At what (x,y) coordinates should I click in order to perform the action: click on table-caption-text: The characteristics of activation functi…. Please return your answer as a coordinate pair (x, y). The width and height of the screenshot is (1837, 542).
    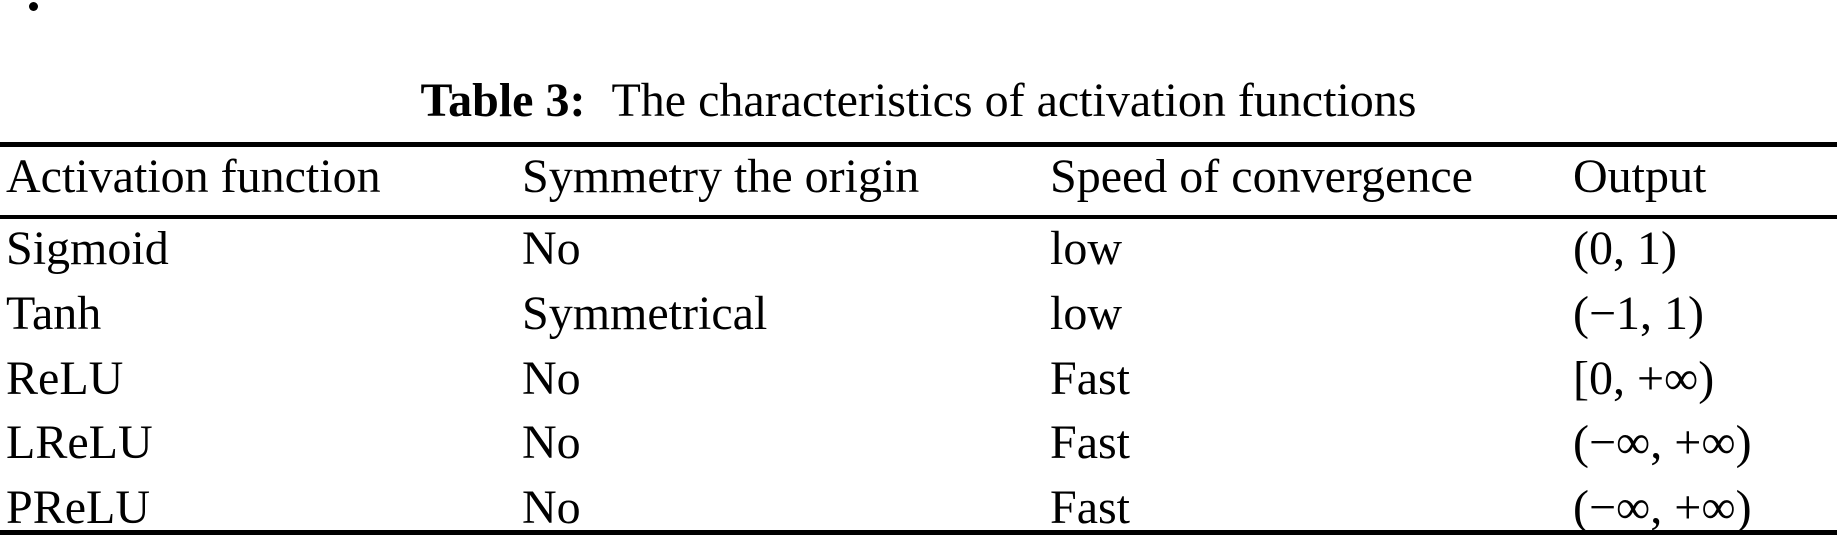
    Looking at the image, I should click on (1014, 100).